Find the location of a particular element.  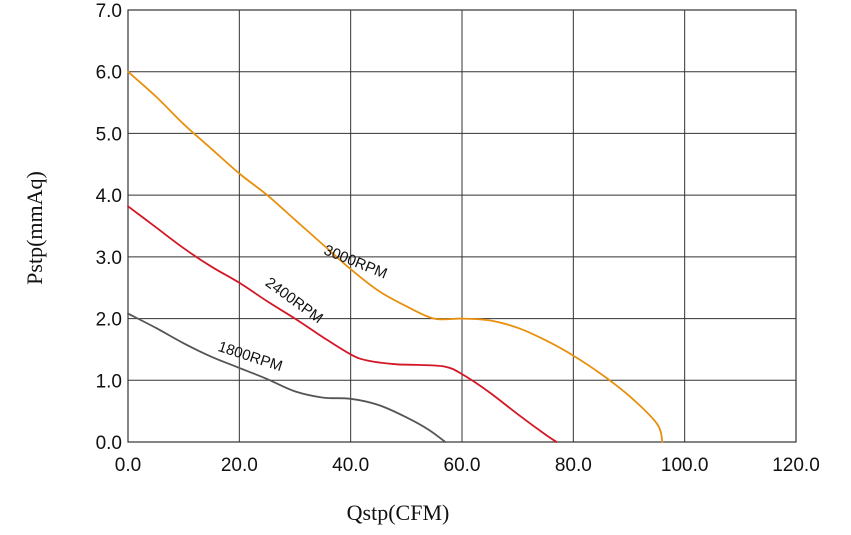

x-axis-ticks: 0.0 20.0 40.0 60.0 80.0 100.0 120.0 is located at coordinates (467, 465).